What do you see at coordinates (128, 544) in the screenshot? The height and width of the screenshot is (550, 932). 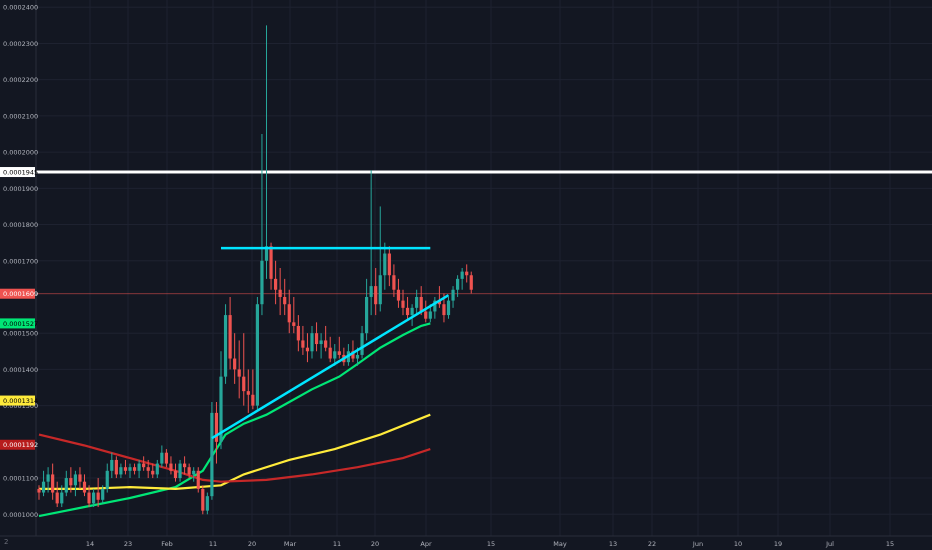 I see `time-tick-label: 23` at bounding box center [128, 544].